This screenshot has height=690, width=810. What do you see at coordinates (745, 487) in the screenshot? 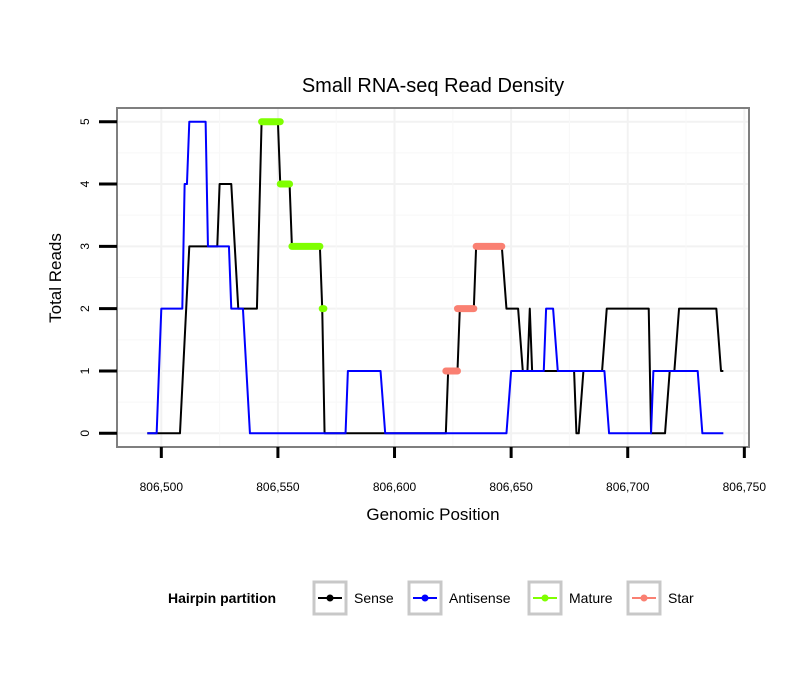
I see `x-tick-label: 806,750` at bounding box center [745, 487].